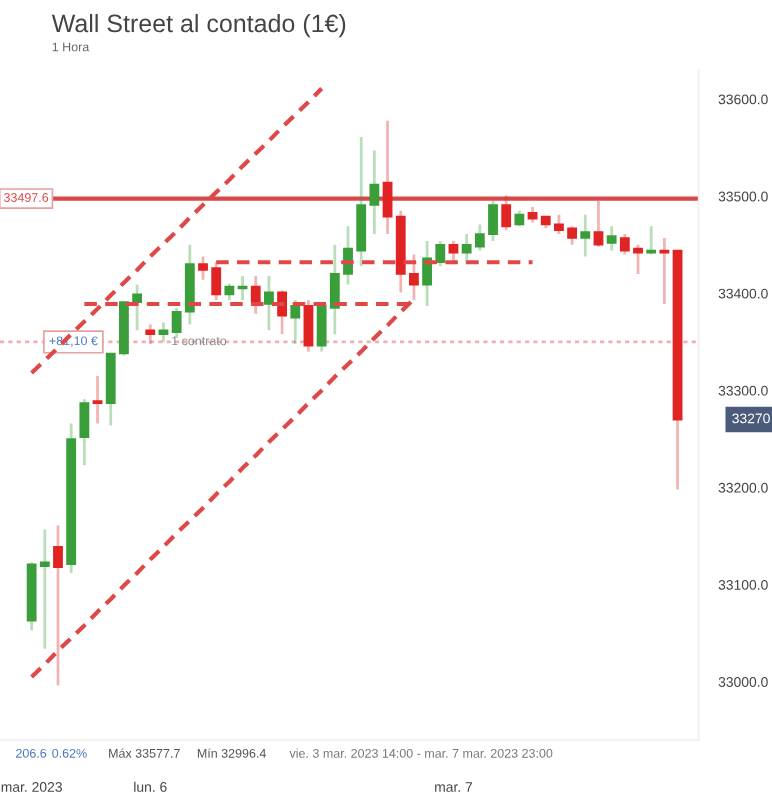  What do you see at coordinates (198, 25) in the screenshot?
I see `chart-title: Wall Street al contado (1€)` at bounding box center [198, 25].